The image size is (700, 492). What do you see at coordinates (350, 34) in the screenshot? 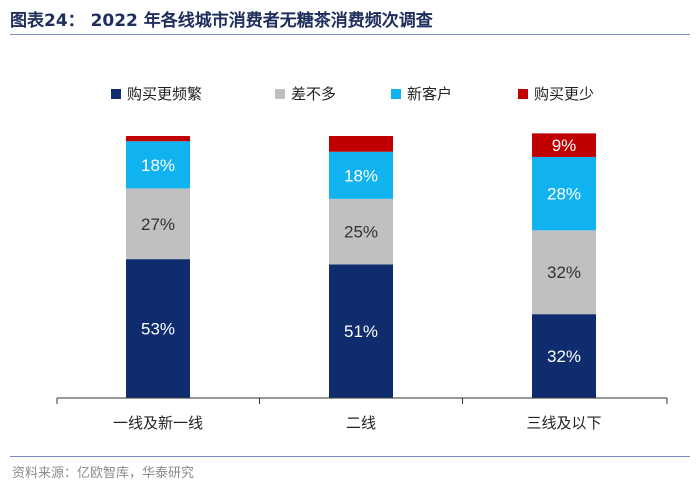
I see `title-divider` at bounding box center [350, 34].